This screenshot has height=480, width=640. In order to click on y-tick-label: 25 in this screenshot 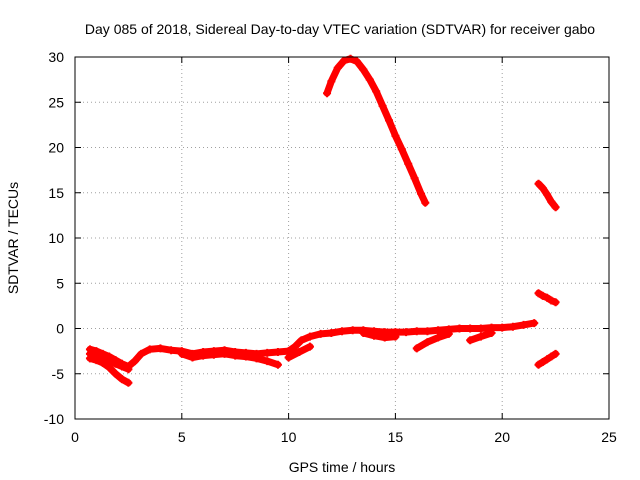, I will do `click(56, 102)`.